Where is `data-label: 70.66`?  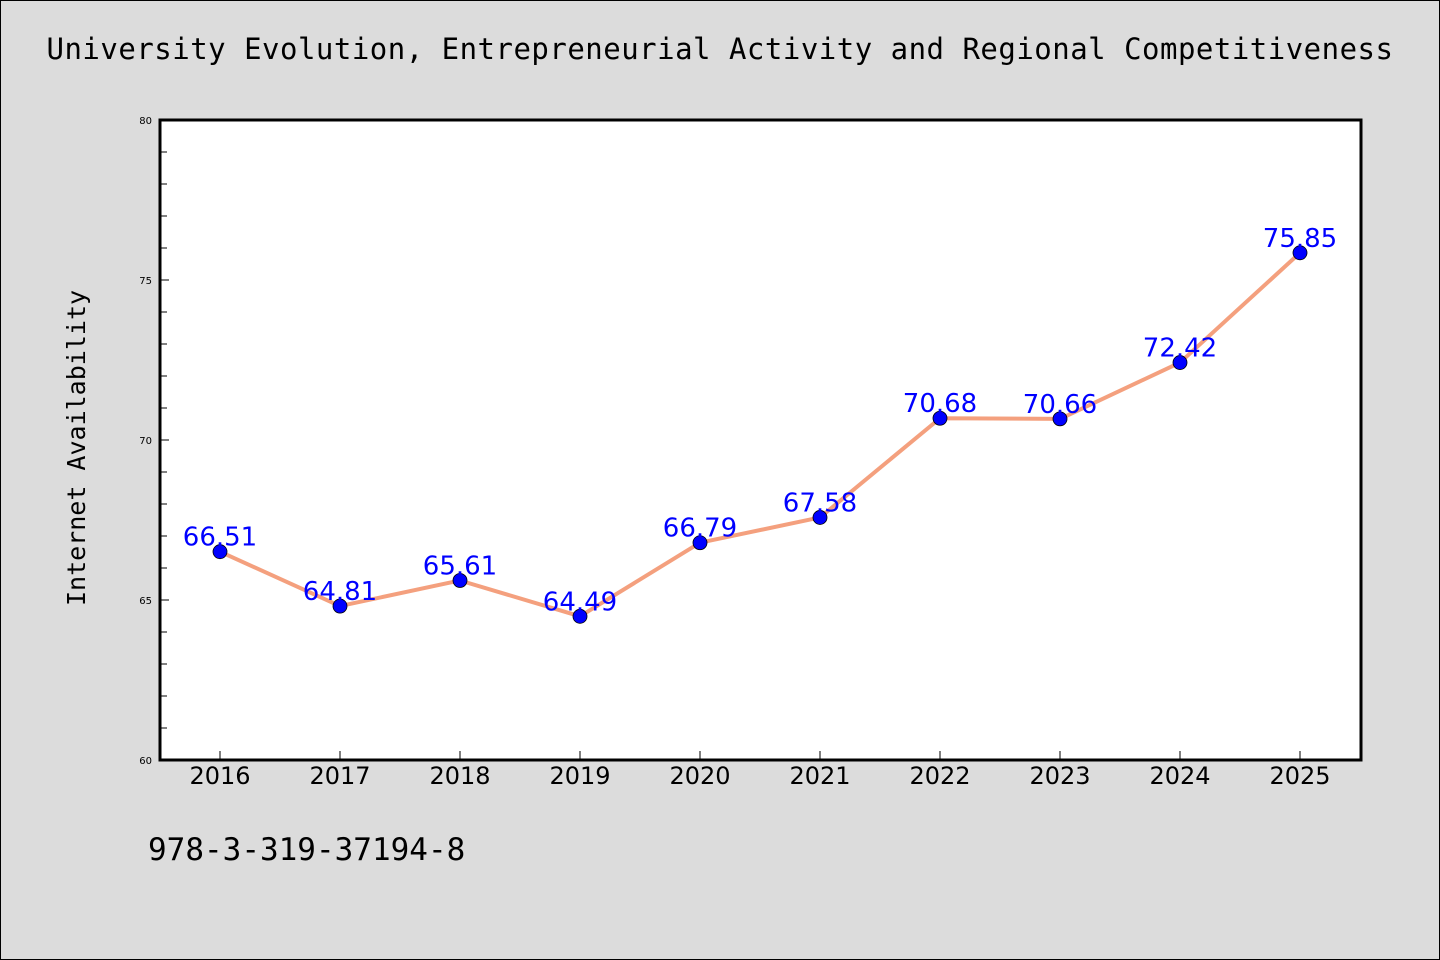 data-label: 70.66 is located at coordinates (1060, 405).